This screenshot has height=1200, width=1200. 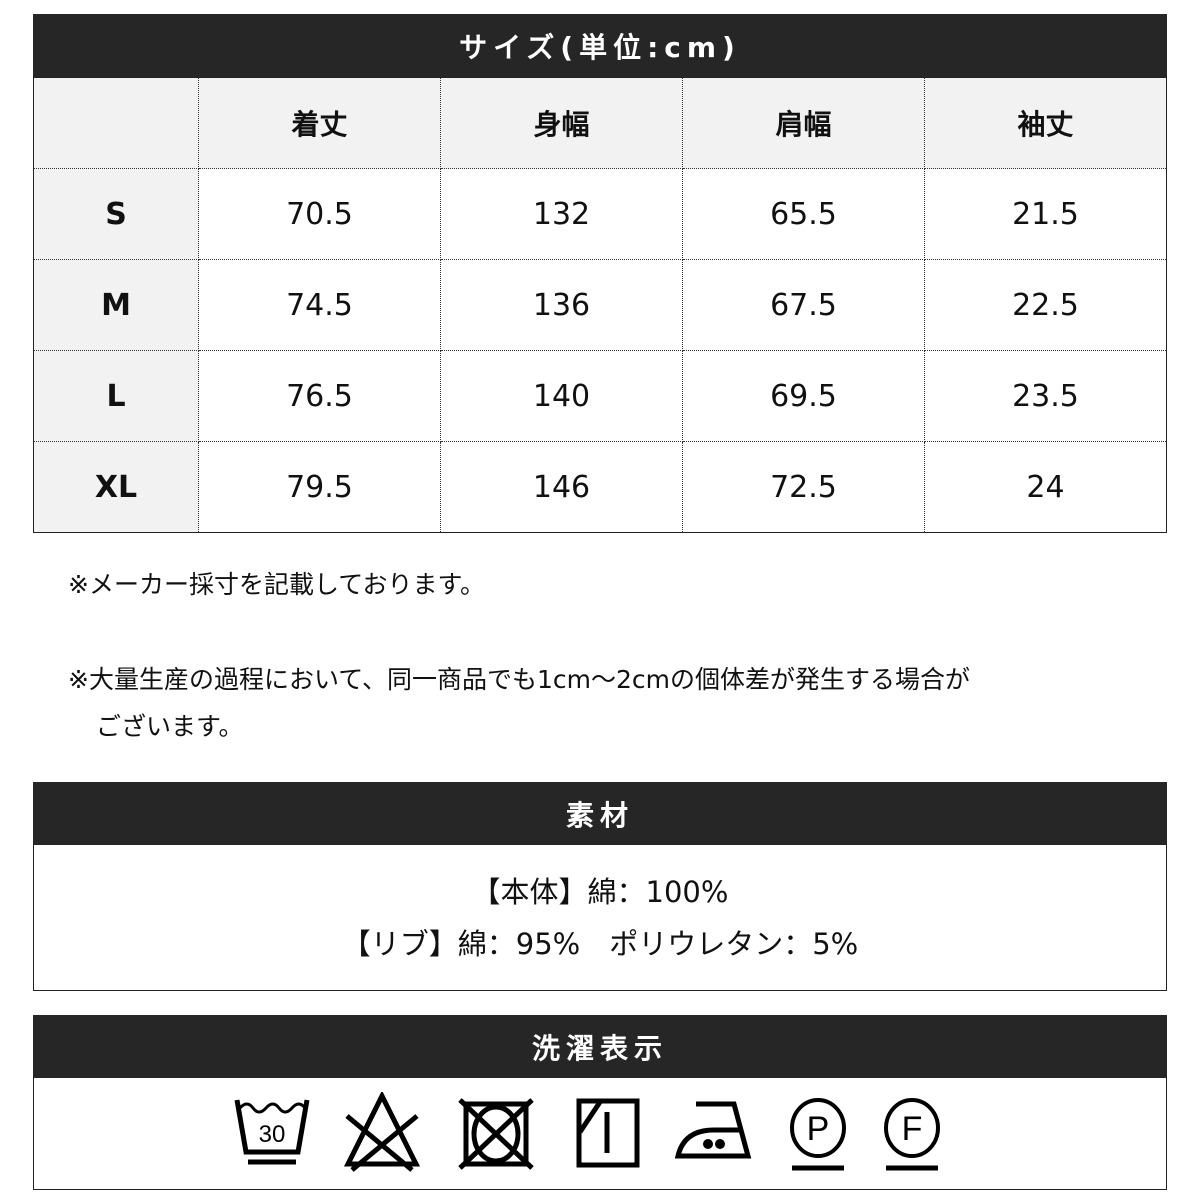 What do you see at coordinates (803, 396) in the screenshot?
I see `cell: 69.5` at bounding box center [803, 396].